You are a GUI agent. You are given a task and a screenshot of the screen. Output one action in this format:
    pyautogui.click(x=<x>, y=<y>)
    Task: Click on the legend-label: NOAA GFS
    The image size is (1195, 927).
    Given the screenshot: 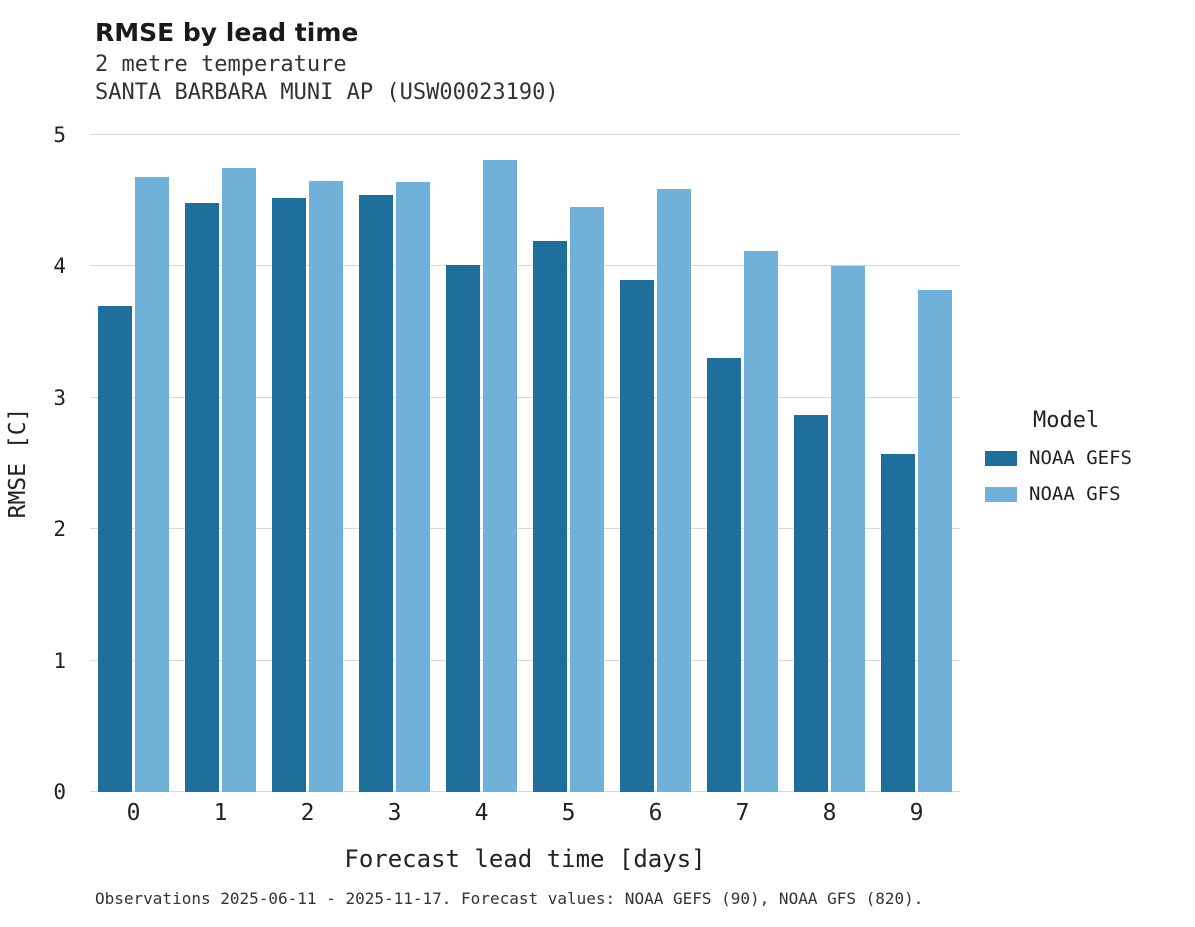 What is the action you would take?
    pyautogui.click(x=1075, y=494)
    